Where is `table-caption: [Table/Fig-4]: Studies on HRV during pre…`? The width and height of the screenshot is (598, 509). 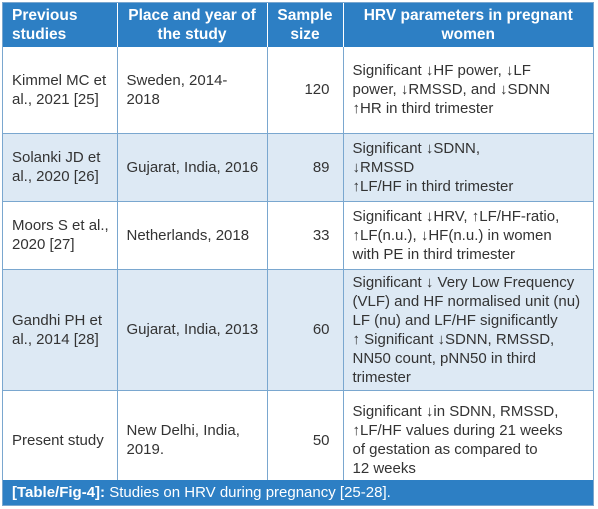 table-caption: [Table/Fig-4]: Studies on HRV during pre… is located at coordinates (298, 492).